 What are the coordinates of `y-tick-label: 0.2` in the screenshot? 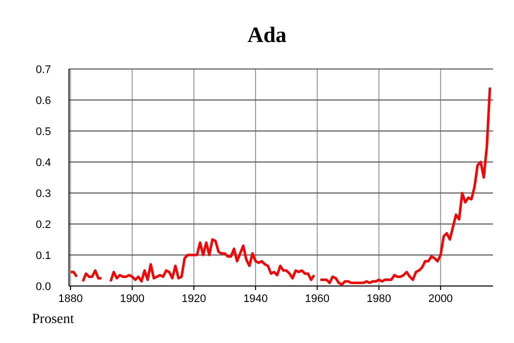 It's located at (43, 225).